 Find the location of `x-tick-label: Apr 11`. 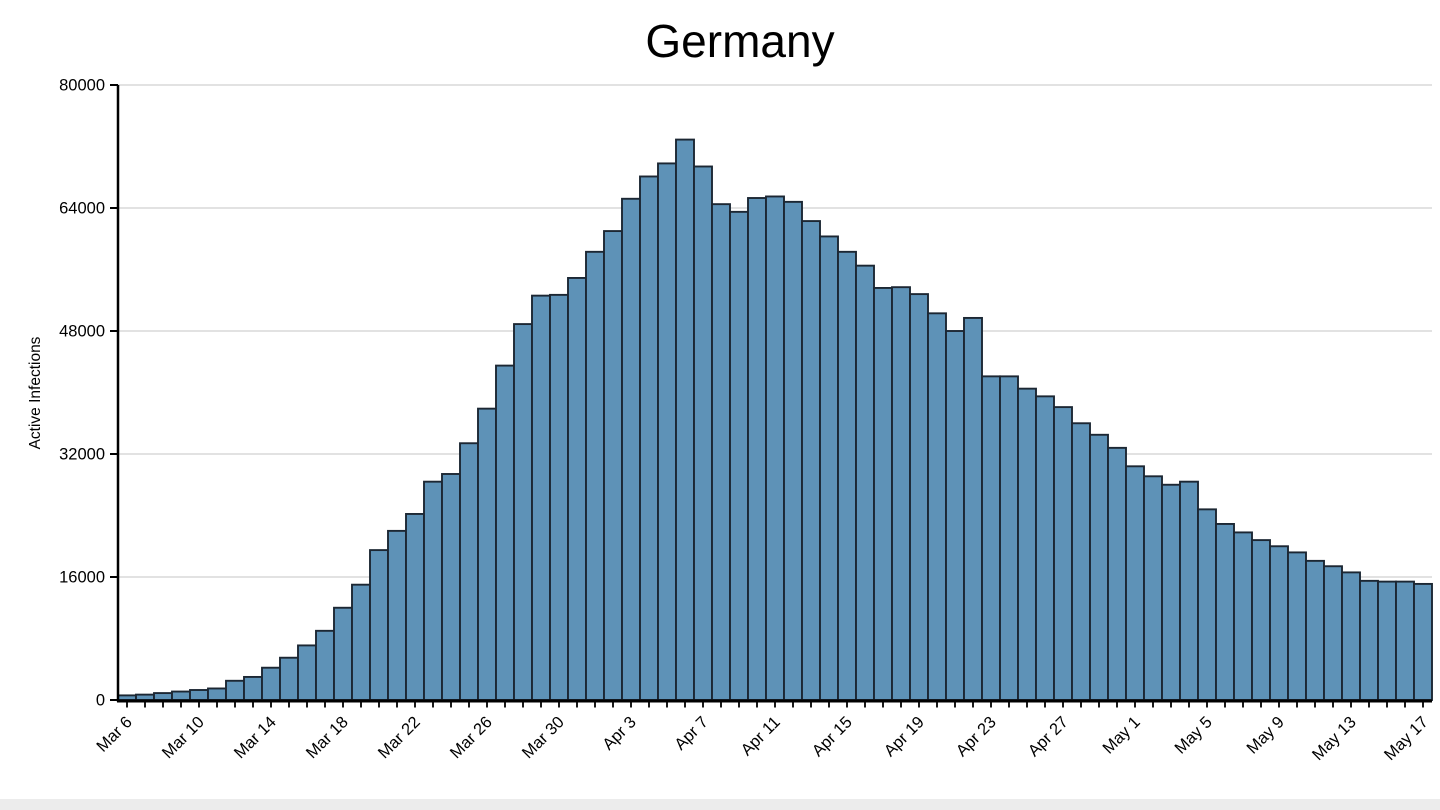

x-tick-label: Apr 11 is located at coordinates (761, 736).